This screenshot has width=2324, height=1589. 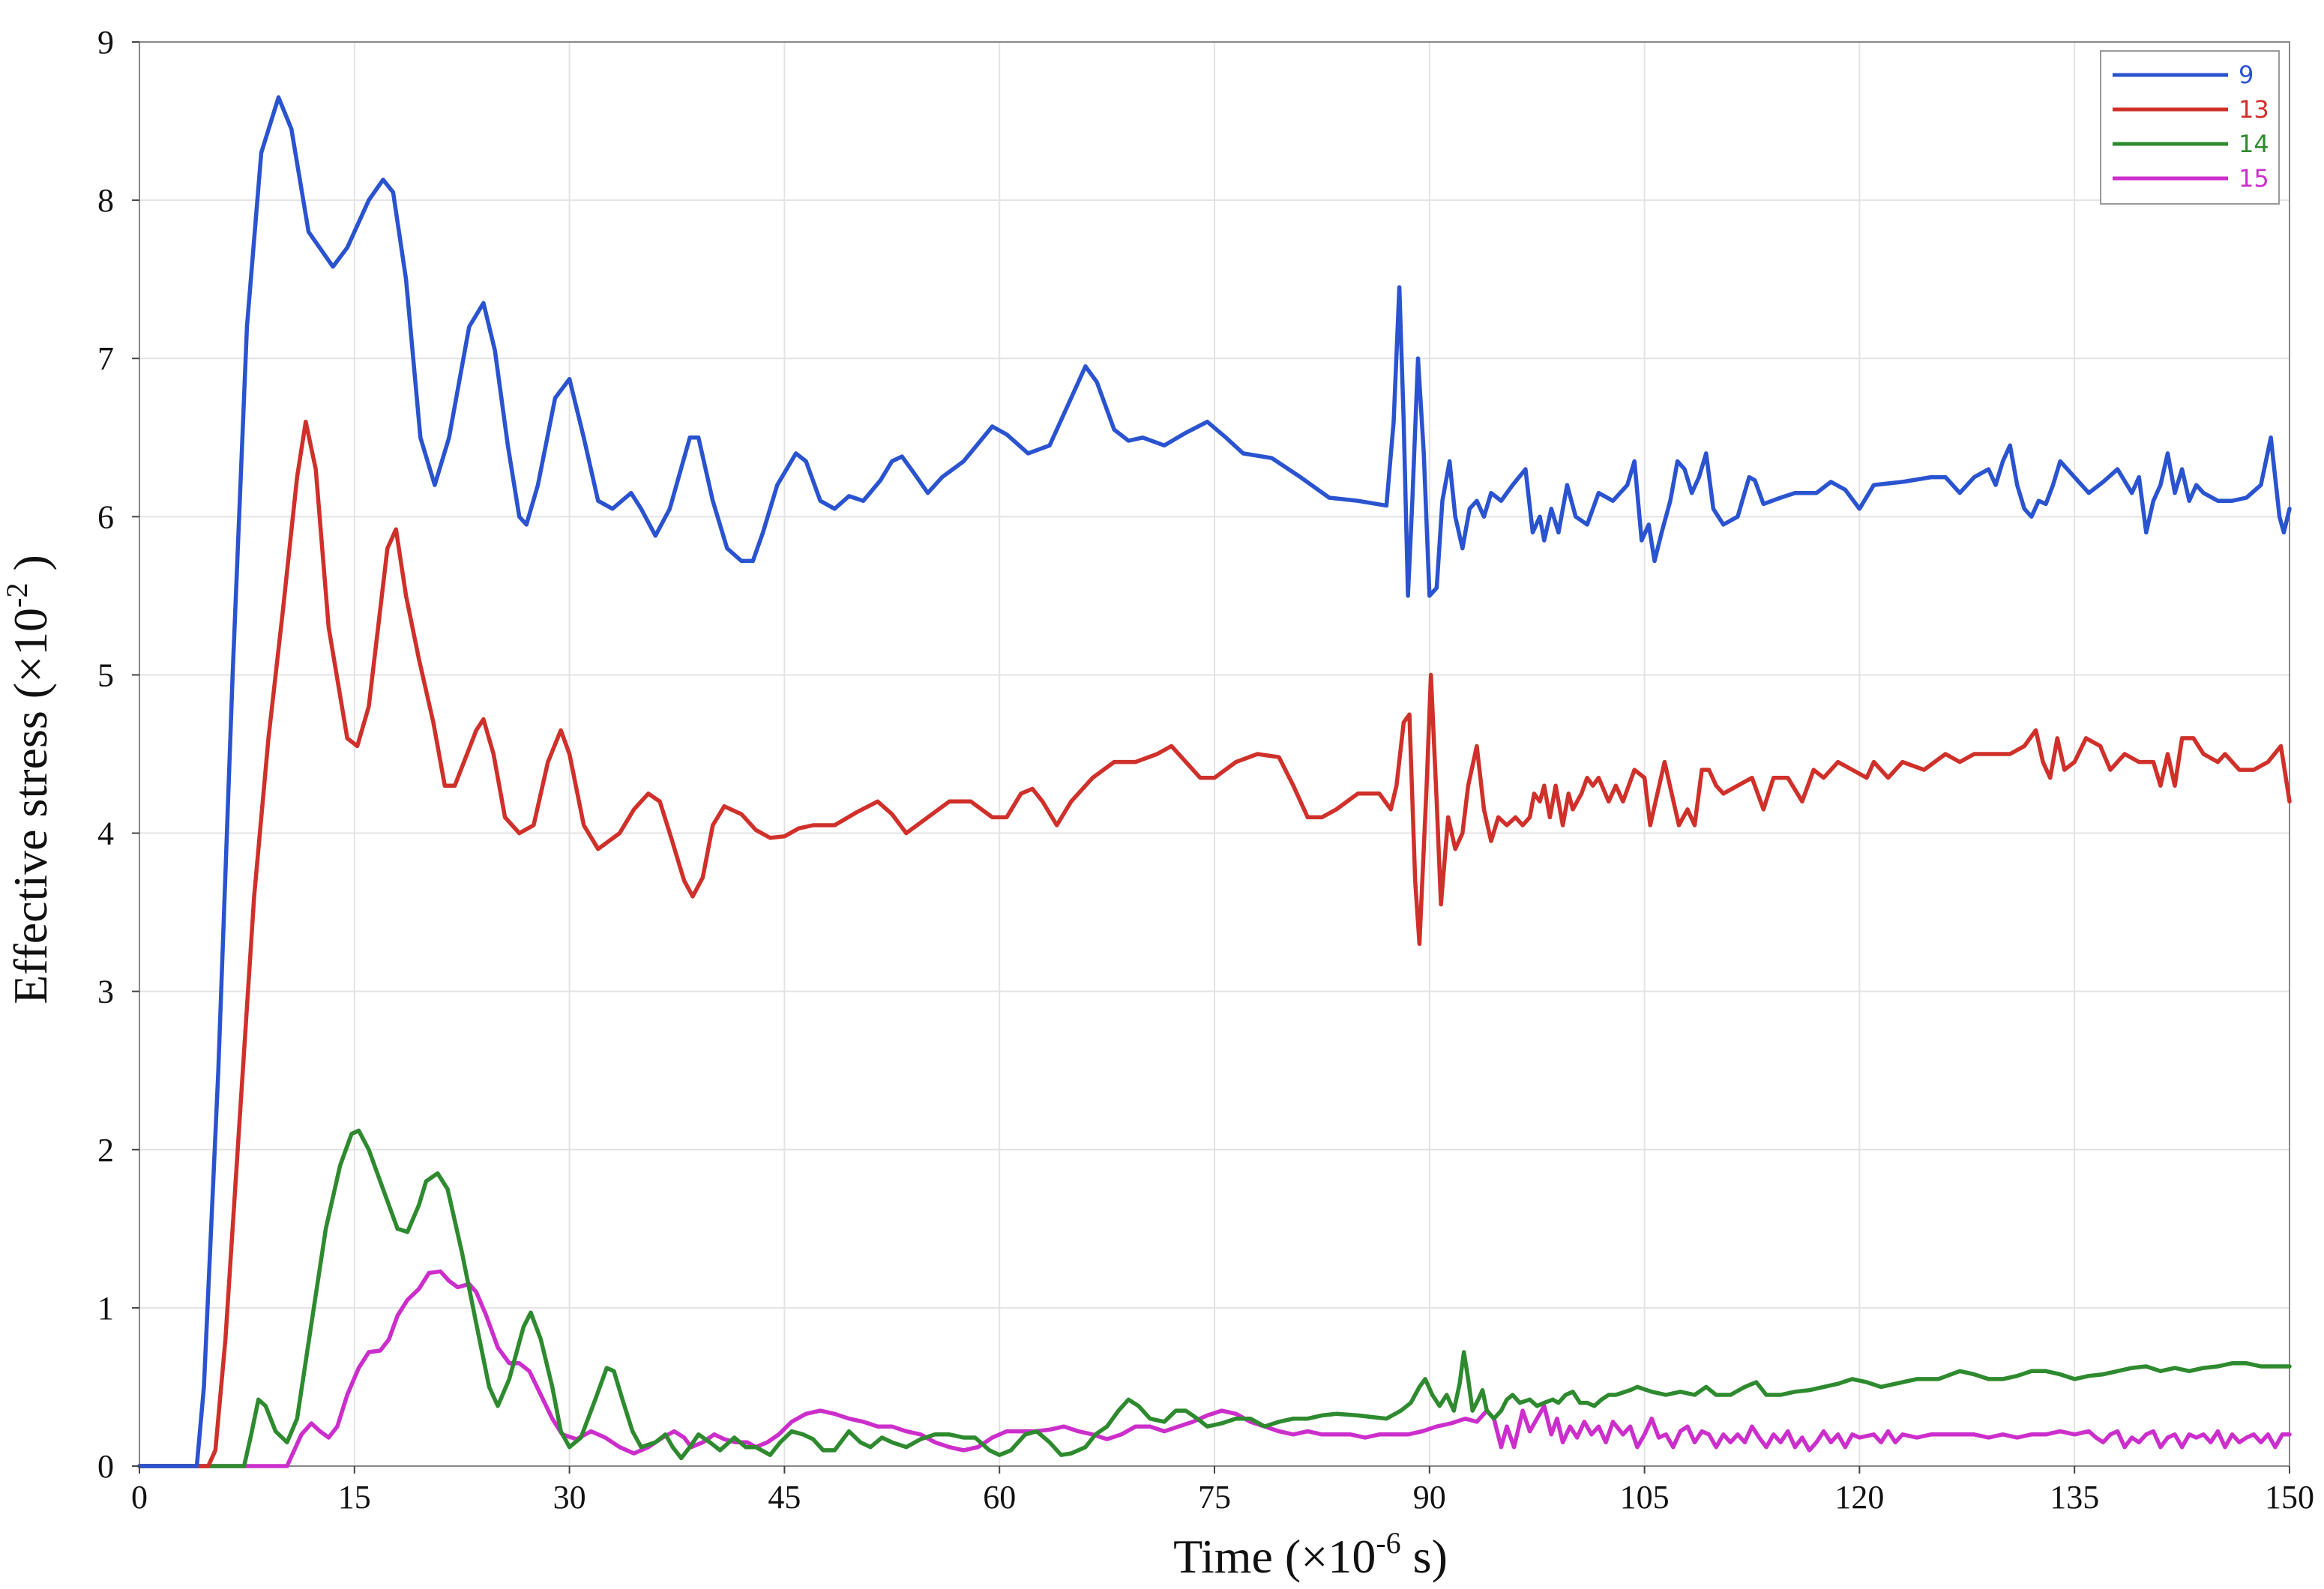 I want to click on y-tick-label: 1, so click(x=105, y=1308).